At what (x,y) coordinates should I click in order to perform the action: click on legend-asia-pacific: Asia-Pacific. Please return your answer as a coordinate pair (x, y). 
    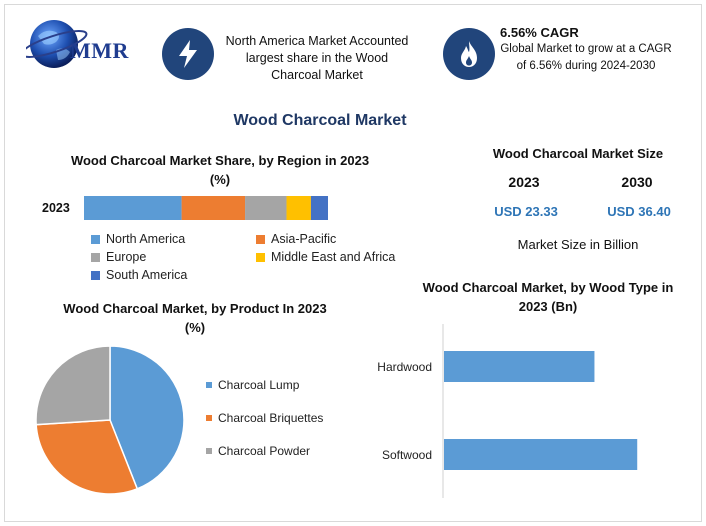
    Looking at the image, I should click on (296, 239).